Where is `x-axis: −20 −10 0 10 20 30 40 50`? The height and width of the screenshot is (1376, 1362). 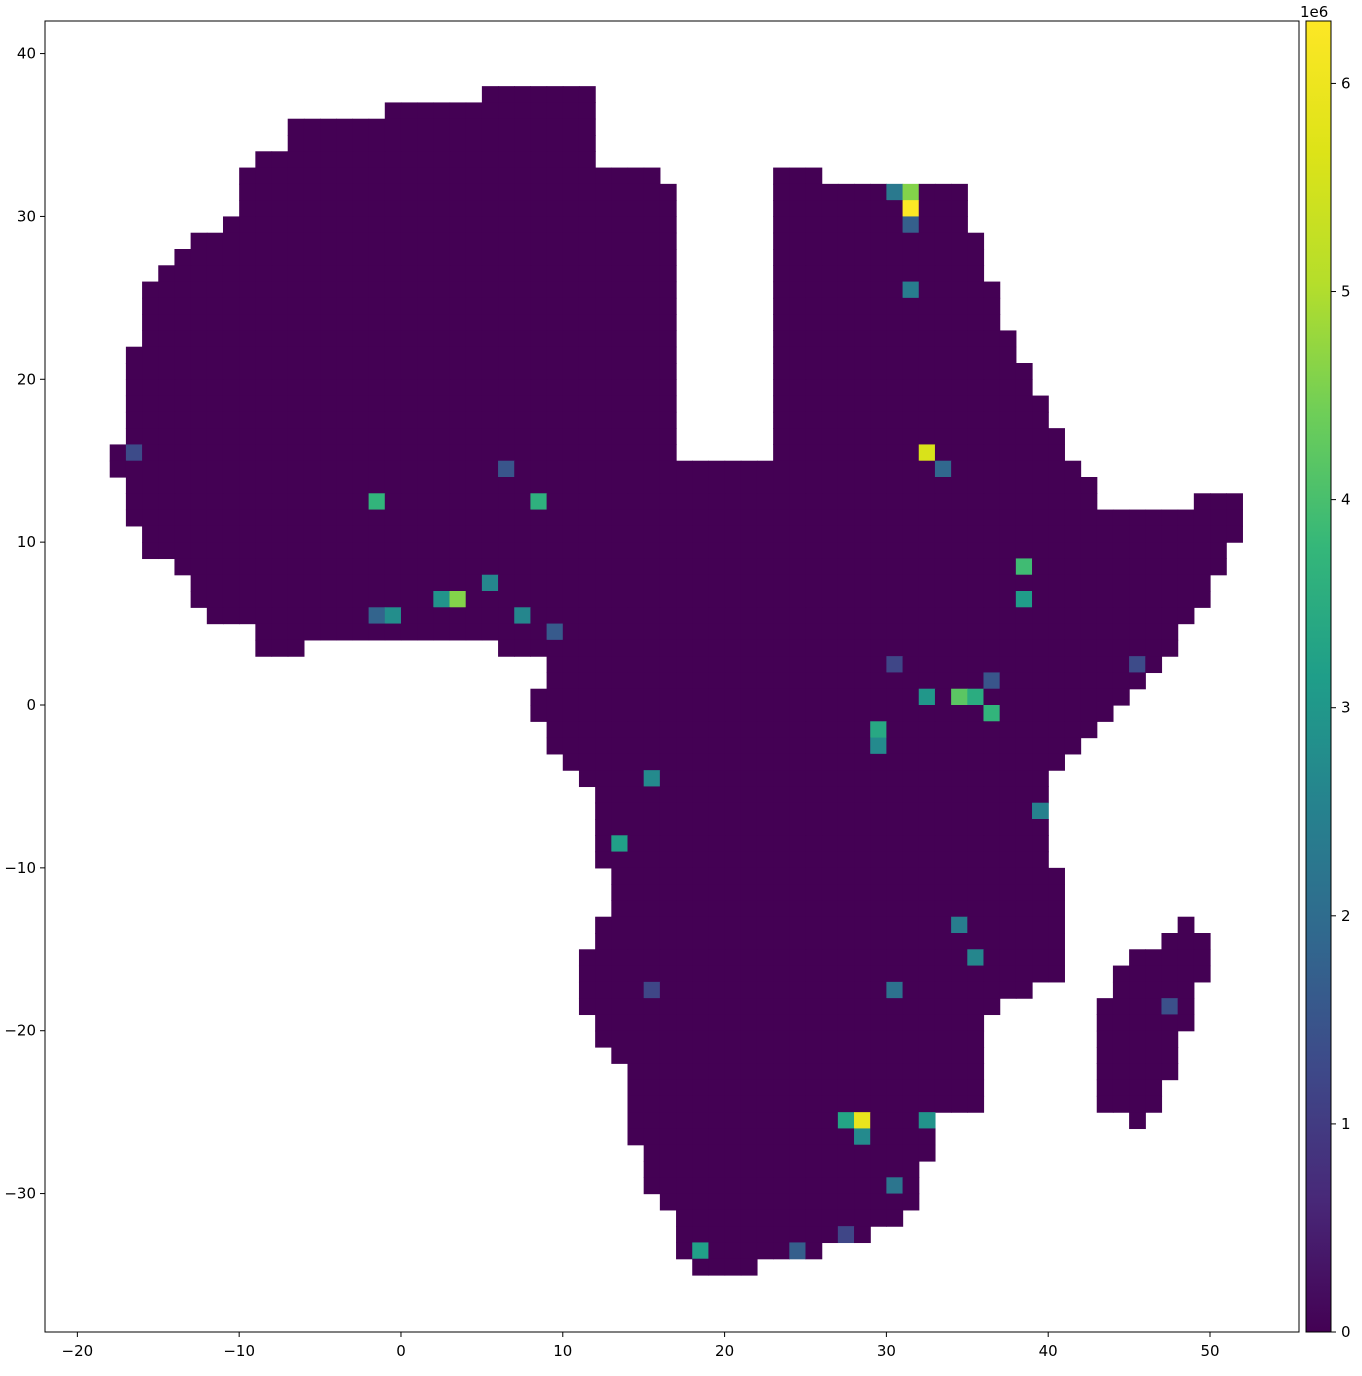
x-axis: −20 −10 0 10 20 30 40 50 is located at coordinates (641, 1346).